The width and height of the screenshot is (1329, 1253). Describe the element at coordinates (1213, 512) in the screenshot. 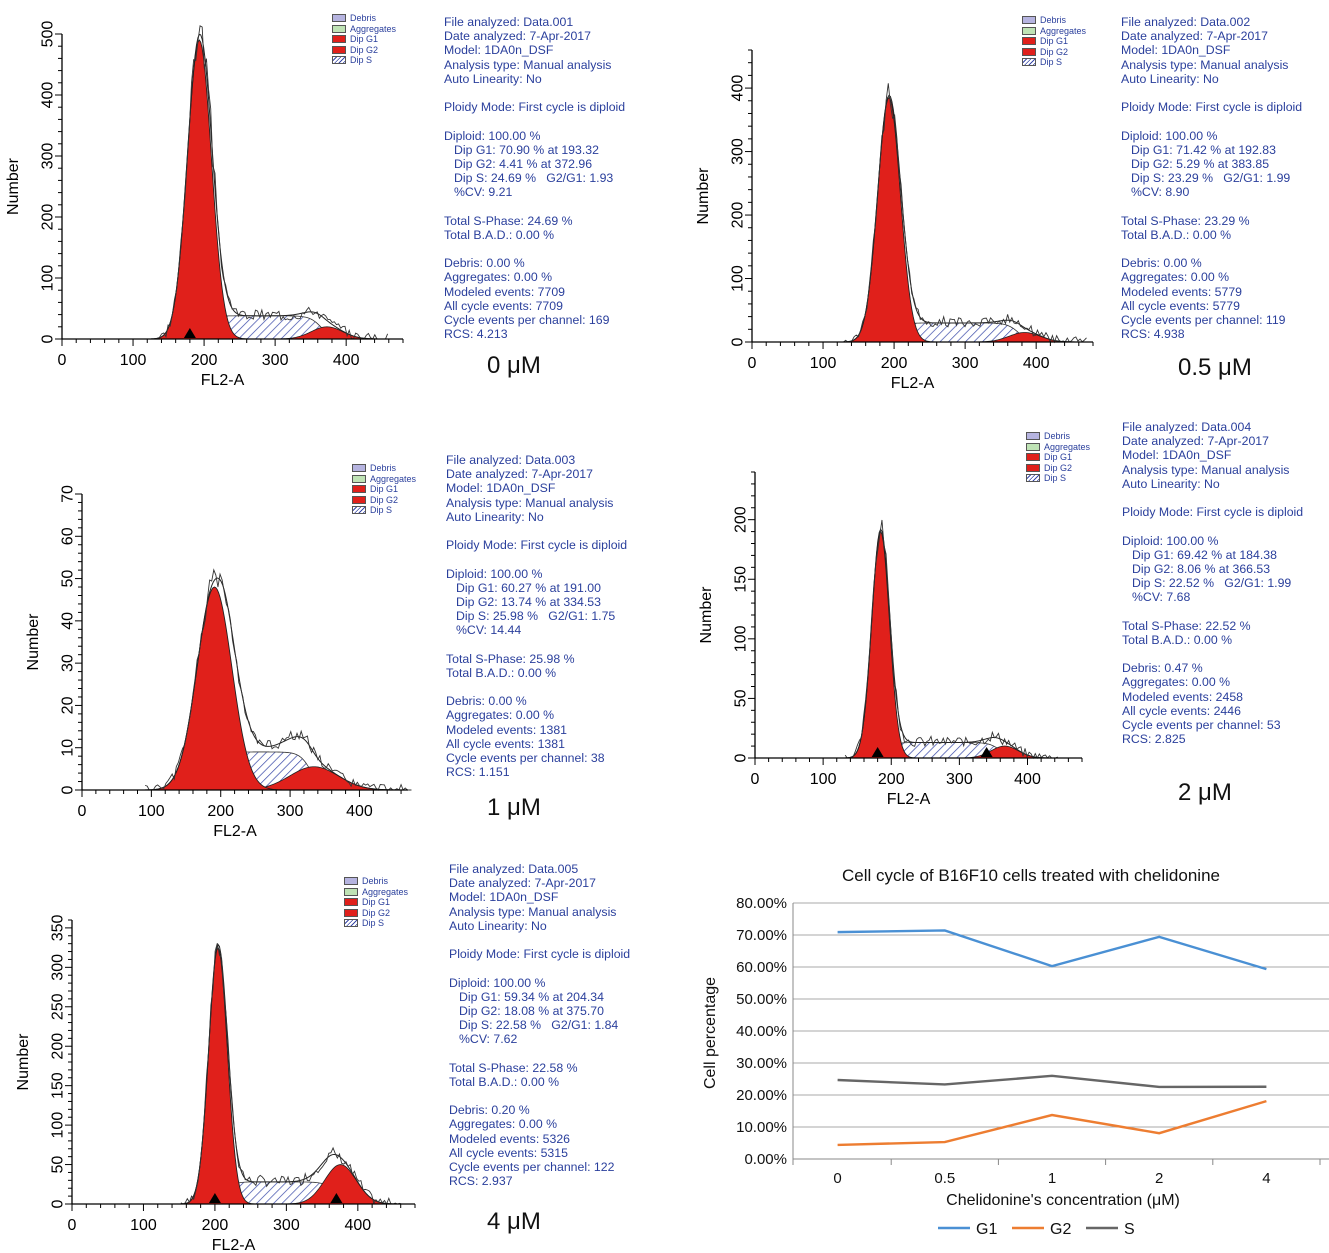

I see `info-ploidy: Ploidy Mode: First cycle is diploid` at that location.